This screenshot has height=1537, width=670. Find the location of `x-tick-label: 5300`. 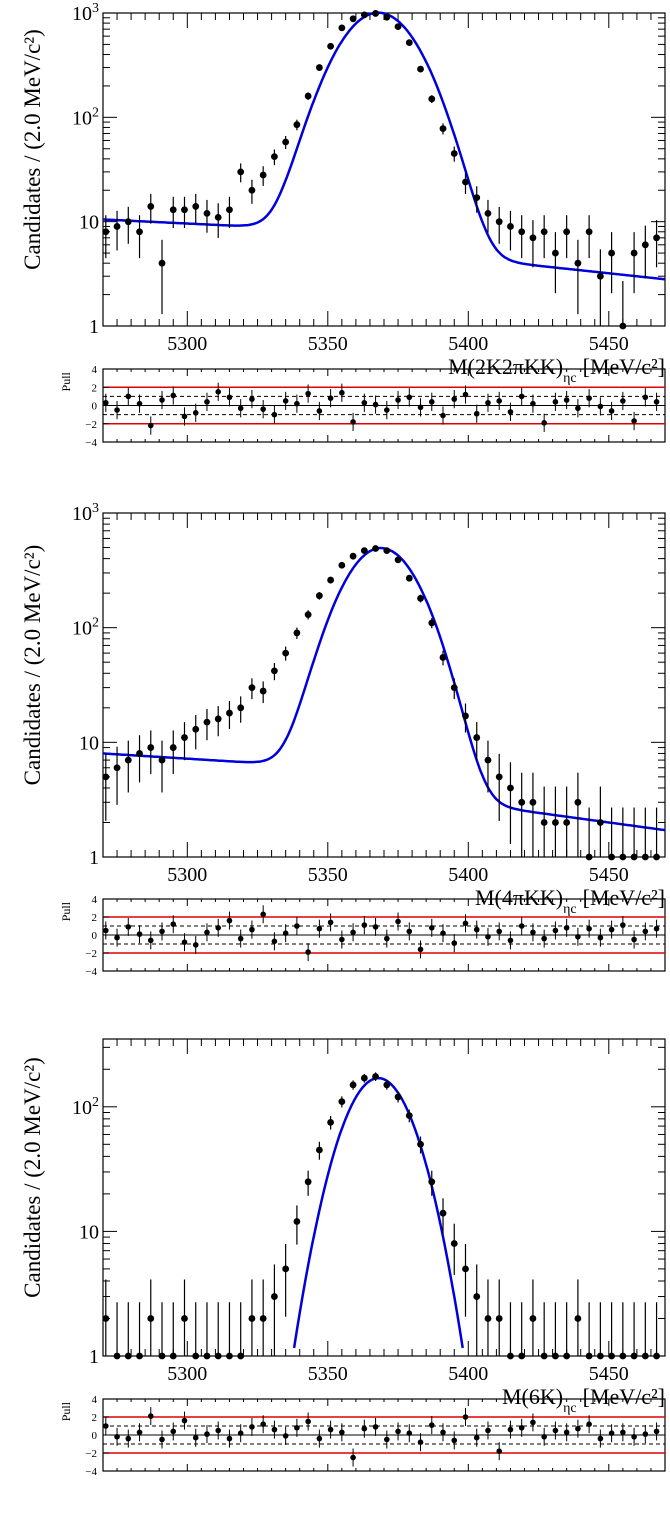

x-tick-label: 5300 is located at coordinates (187, 875).